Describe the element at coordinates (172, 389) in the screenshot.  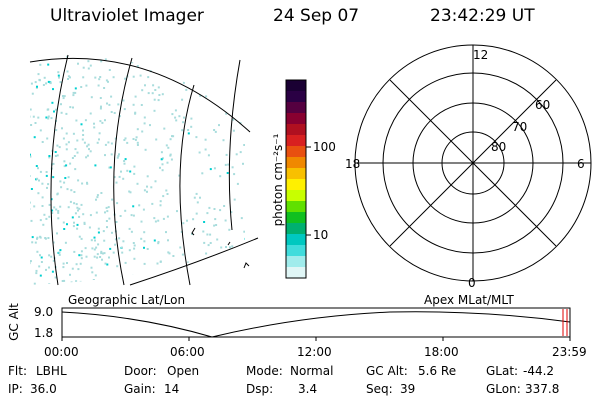
I see `info-gain-value: 14` at that location.